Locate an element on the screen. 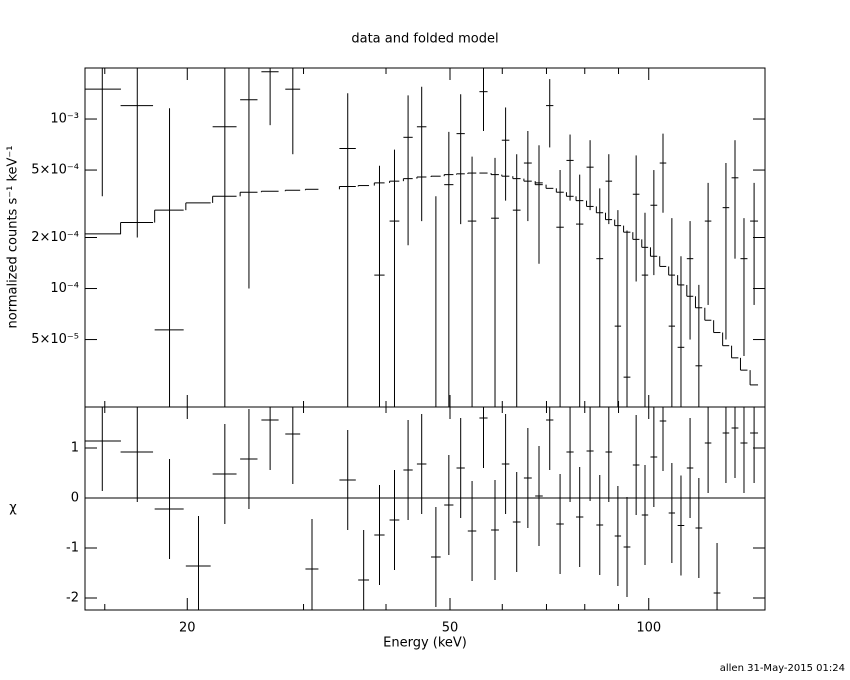 The height and width of the screenshot is (680, 850). x-axis-label: Energy (keV) is located at coordinates (425, 643).